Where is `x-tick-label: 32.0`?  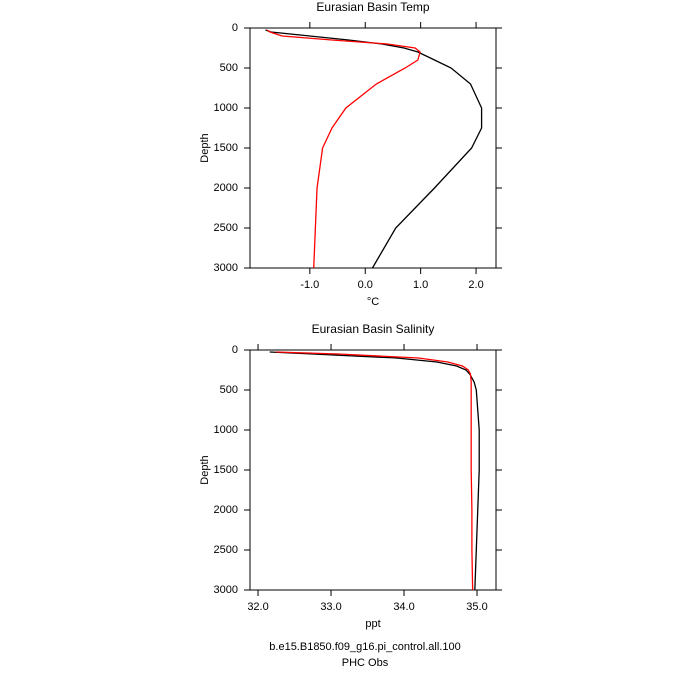 x-tick-label: 32.0 is located at coordinates (257, 607).